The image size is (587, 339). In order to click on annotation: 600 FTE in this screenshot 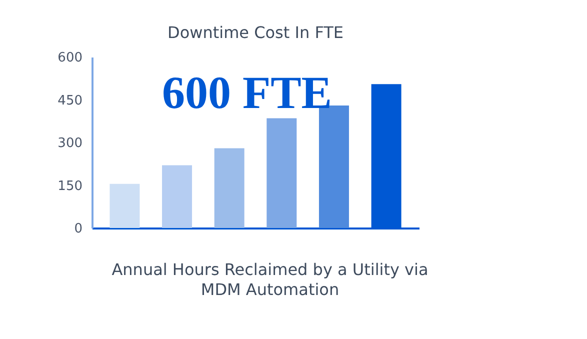, I will do `click(247, 92)`.